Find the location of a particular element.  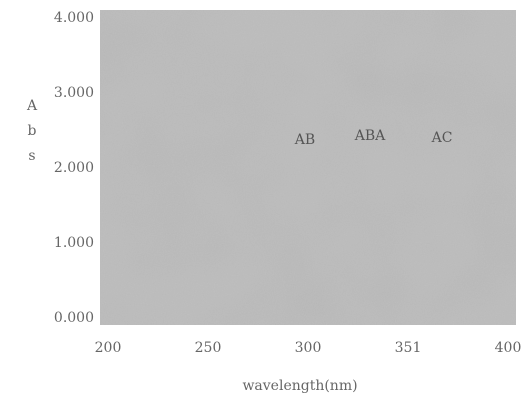

y-tick-label: 0.000 is located at coordinates (74, 318).